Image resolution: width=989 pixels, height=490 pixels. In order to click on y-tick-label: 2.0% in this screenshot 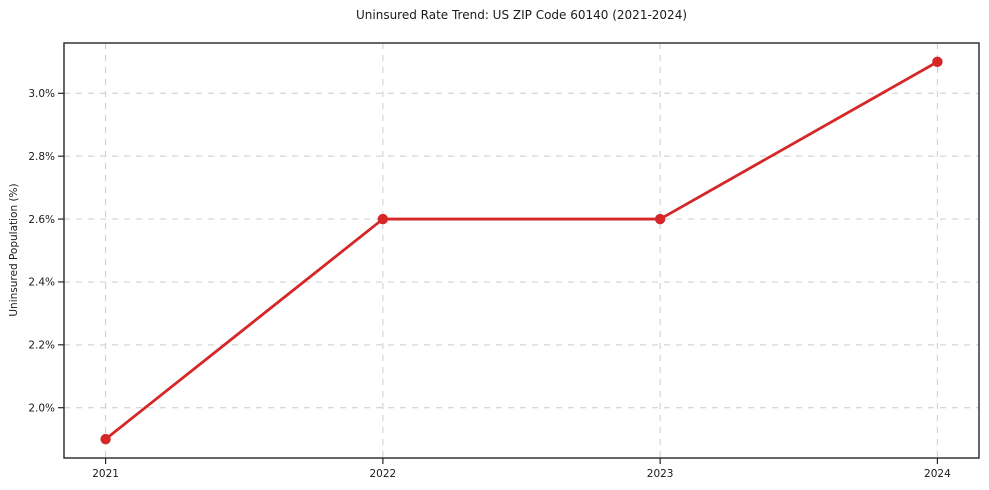, I will do `click(41, 408)`.